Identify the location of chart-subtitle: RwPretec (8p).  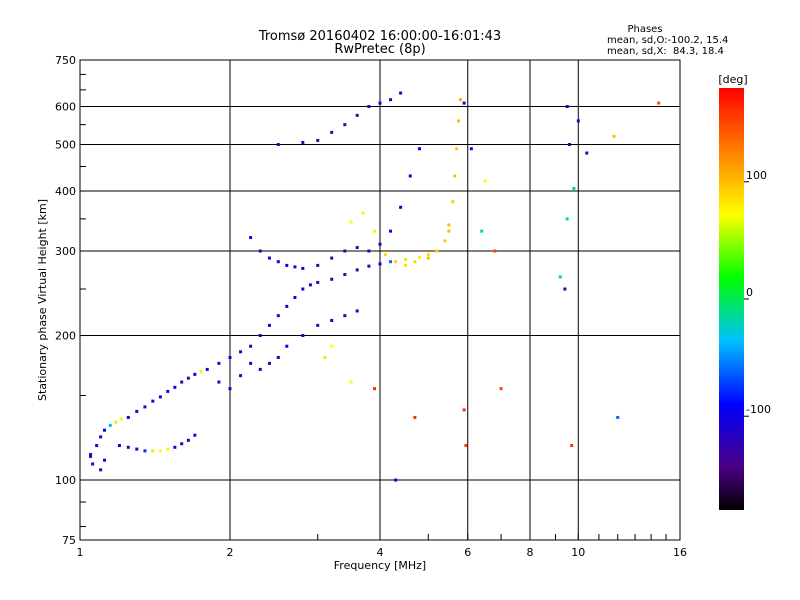
(379, 49).